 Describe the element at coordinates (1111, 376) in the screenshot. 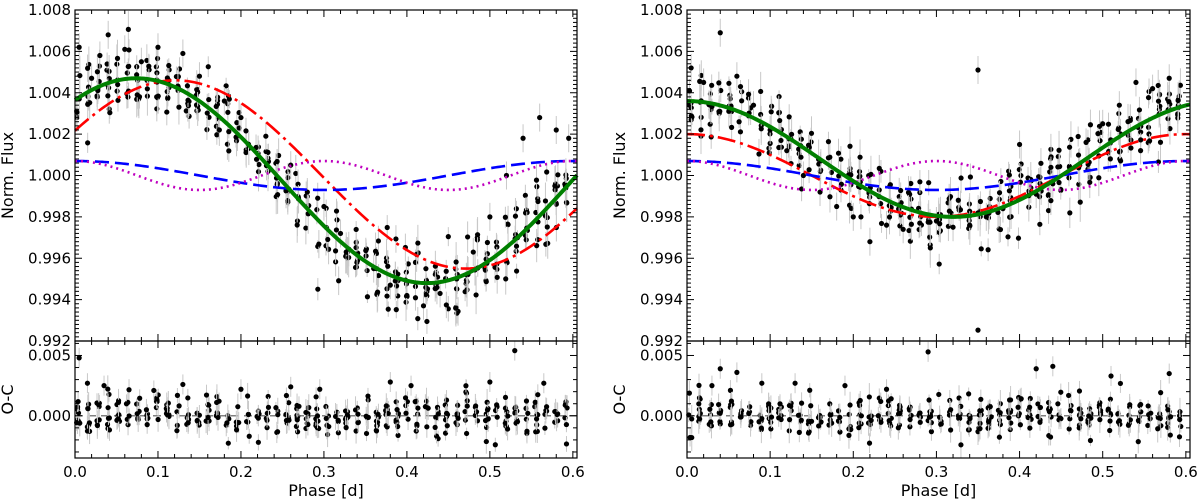

I see `residual-point-outlier` at that location.